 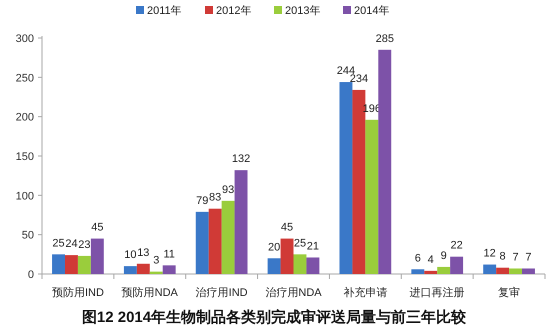 What do you see at coordinates (234, 11) in the screenshot?
I see `legend-label: 2012年` at bounding box center [234, 11].